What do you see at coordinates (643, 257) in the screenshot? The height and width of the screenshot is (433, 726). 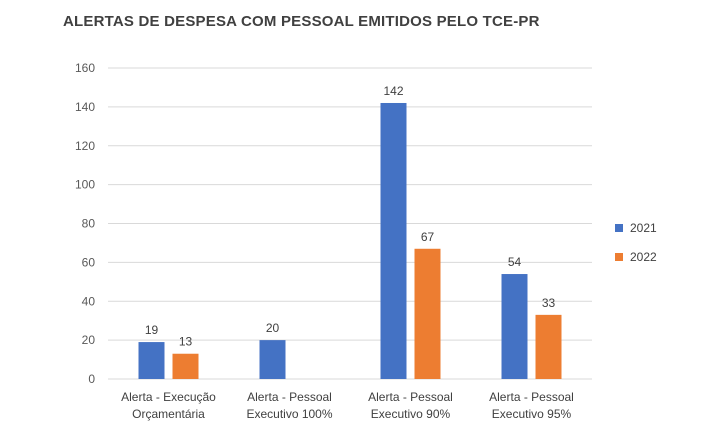 I see `legend-label-2022: 2022` at bounding box center [643, 257].